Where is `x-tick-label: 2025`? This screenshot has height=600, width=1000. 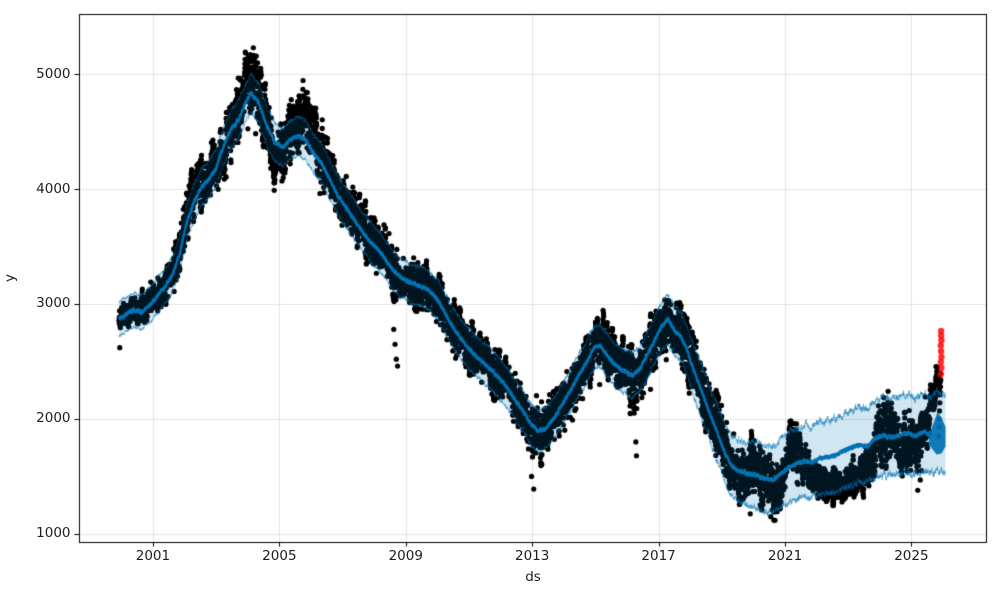
x-tick-label: 2025 is located at coordinates (911, 556).